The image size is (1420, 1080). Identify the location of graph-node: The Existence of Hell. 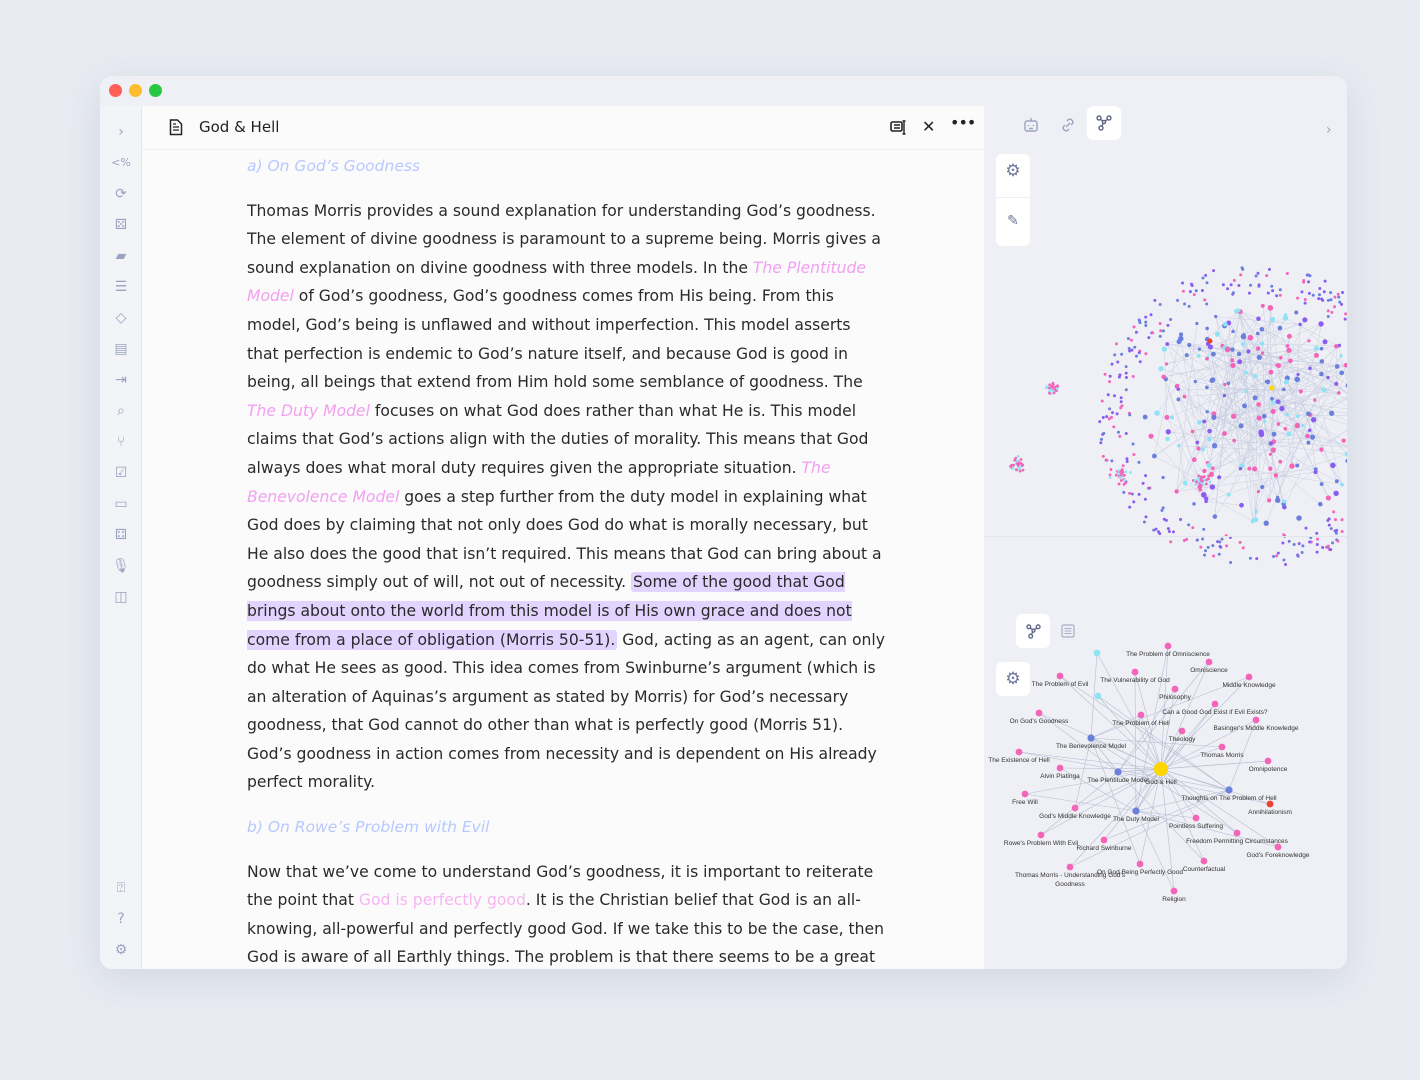
(1019, 756).